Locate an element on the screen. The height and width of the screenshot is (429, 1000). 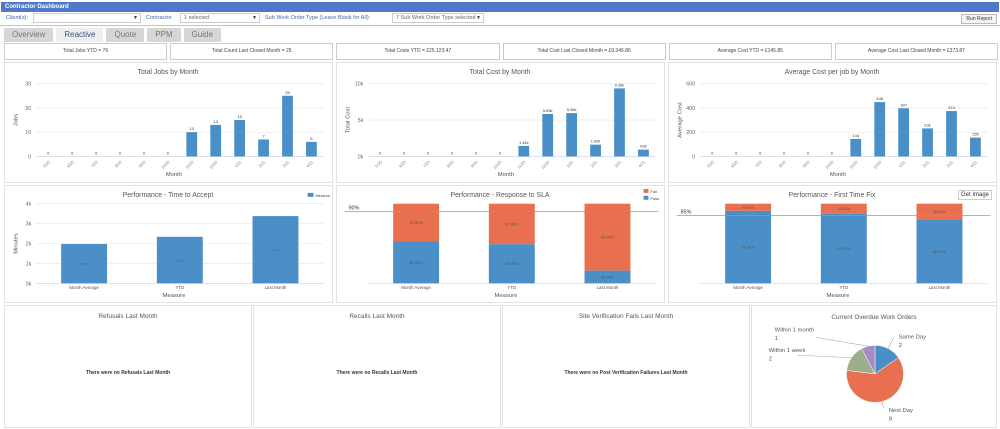
pie-label: Within 1 month is located at coordinates (794, 331).